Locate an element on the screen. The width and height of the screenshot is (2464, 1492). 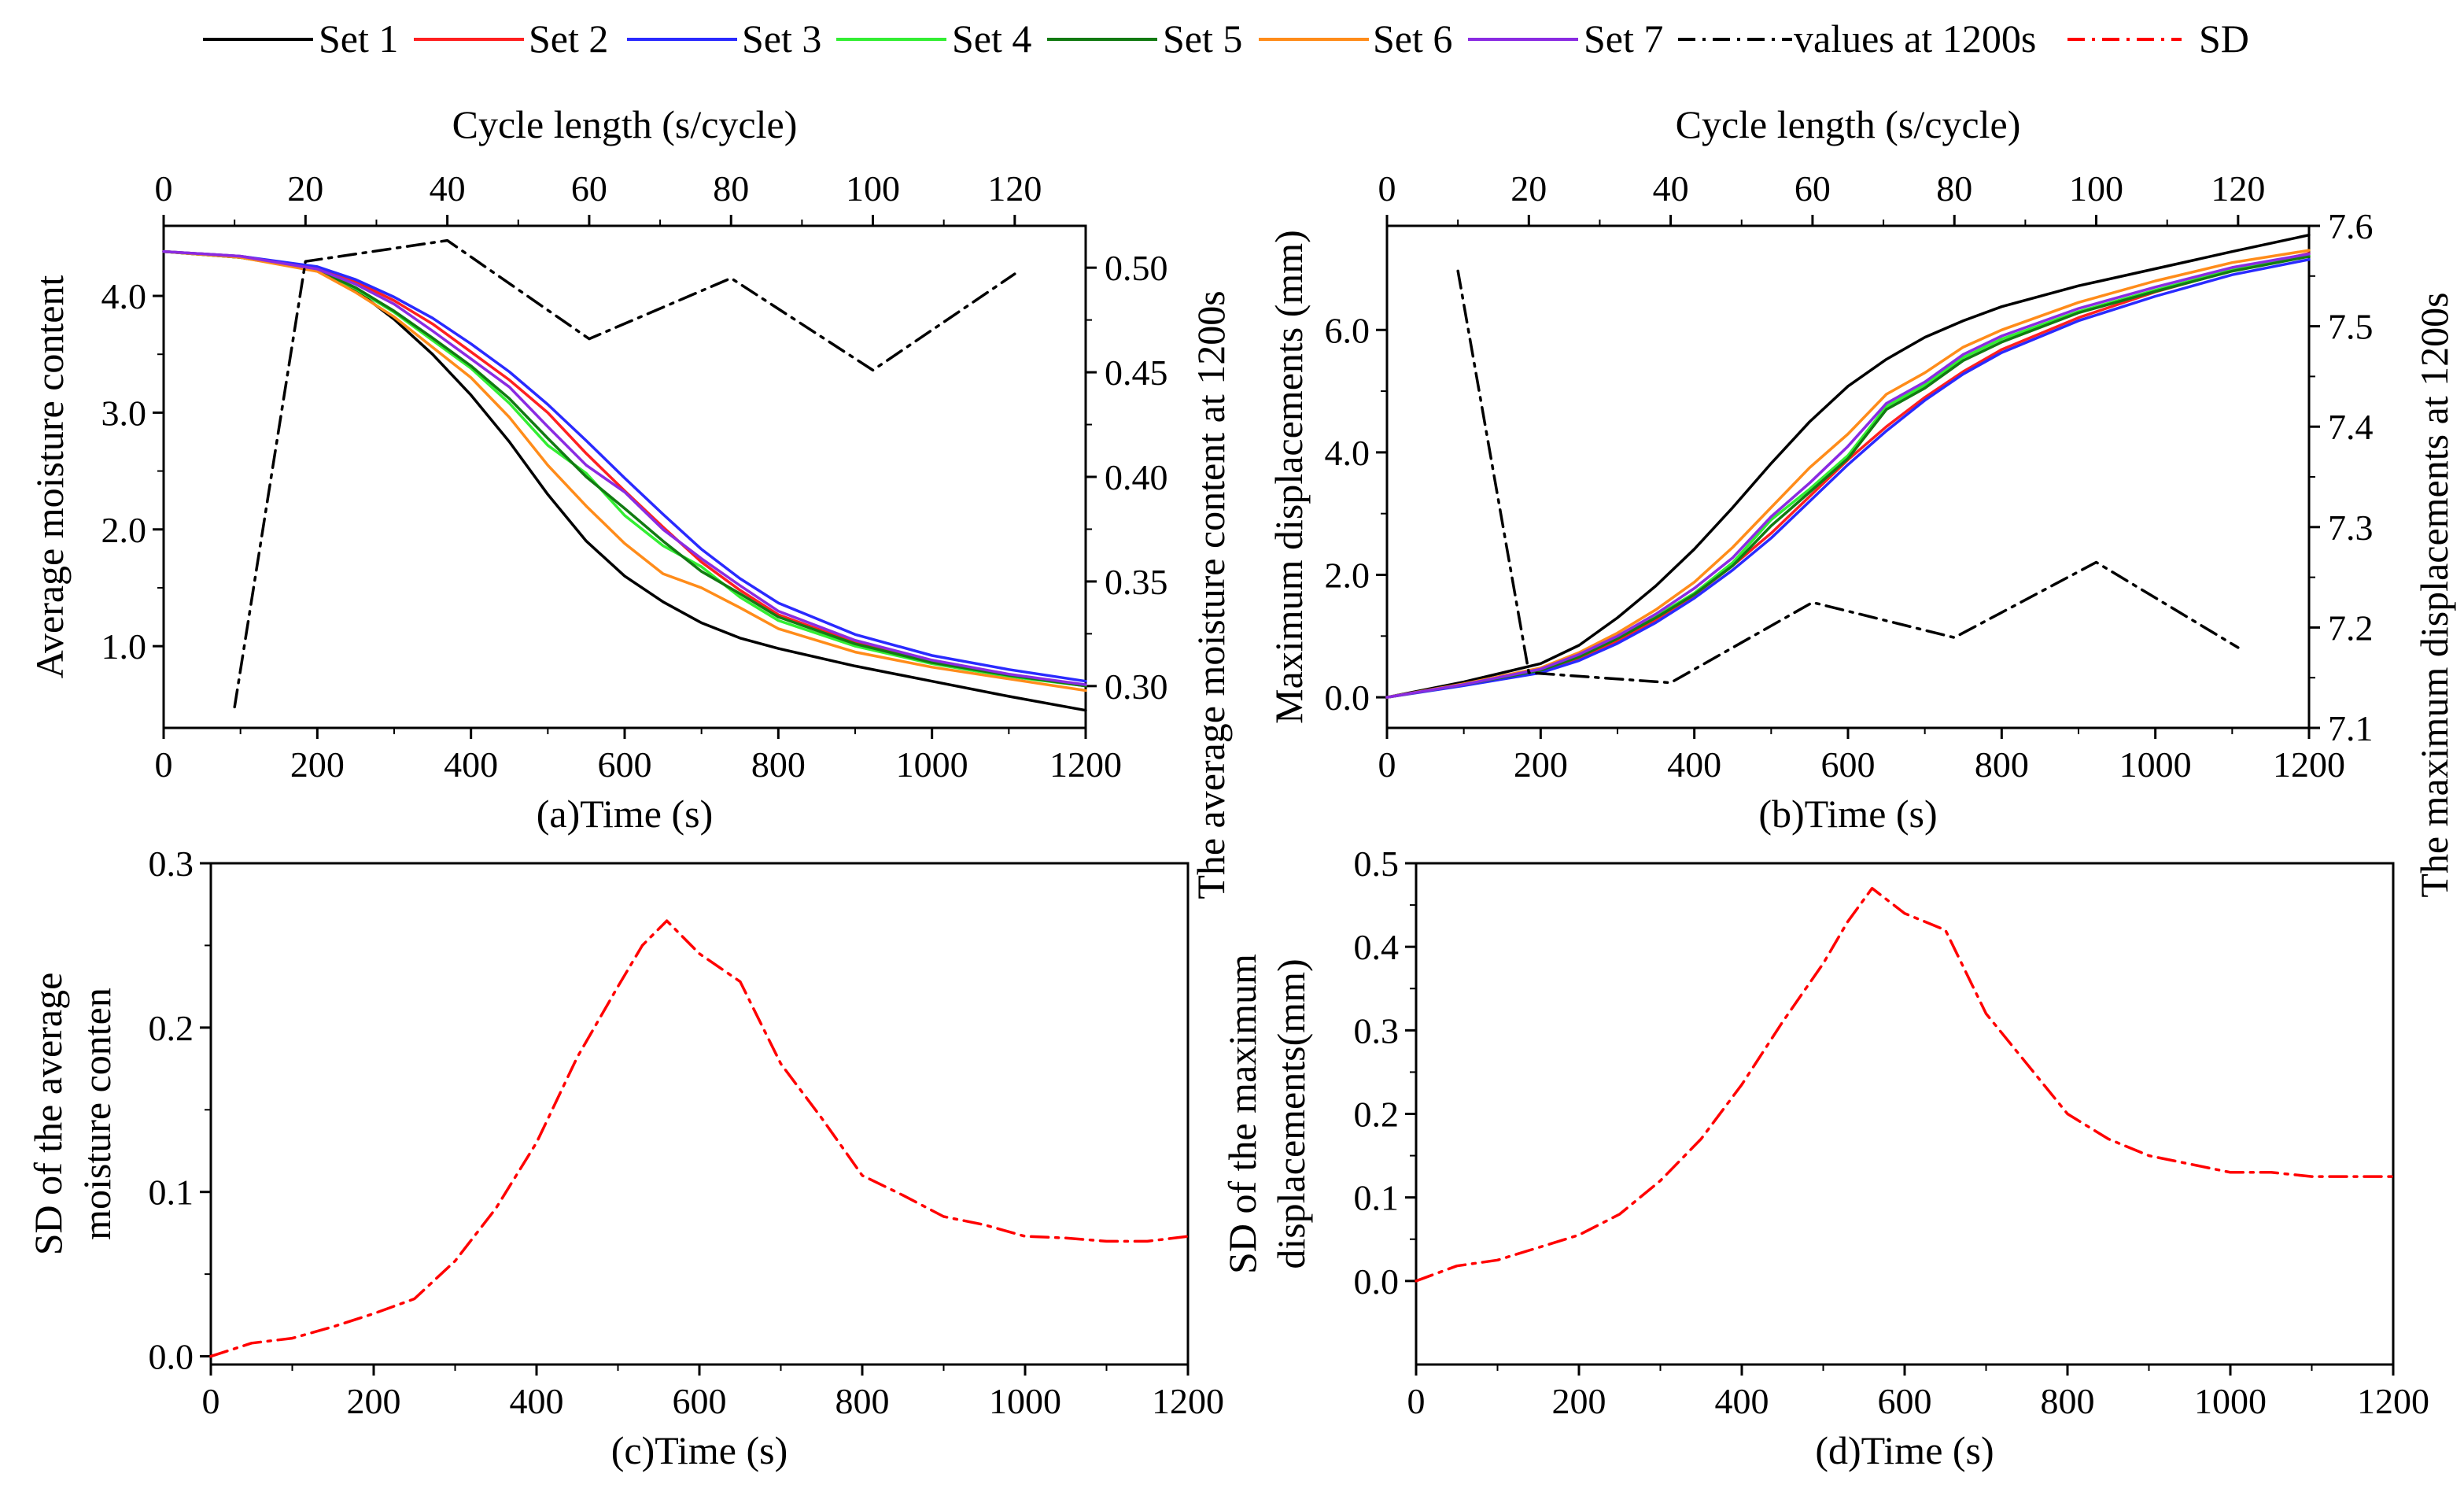
y-tick-label: 1.0 is located at coordinates (124, 646).